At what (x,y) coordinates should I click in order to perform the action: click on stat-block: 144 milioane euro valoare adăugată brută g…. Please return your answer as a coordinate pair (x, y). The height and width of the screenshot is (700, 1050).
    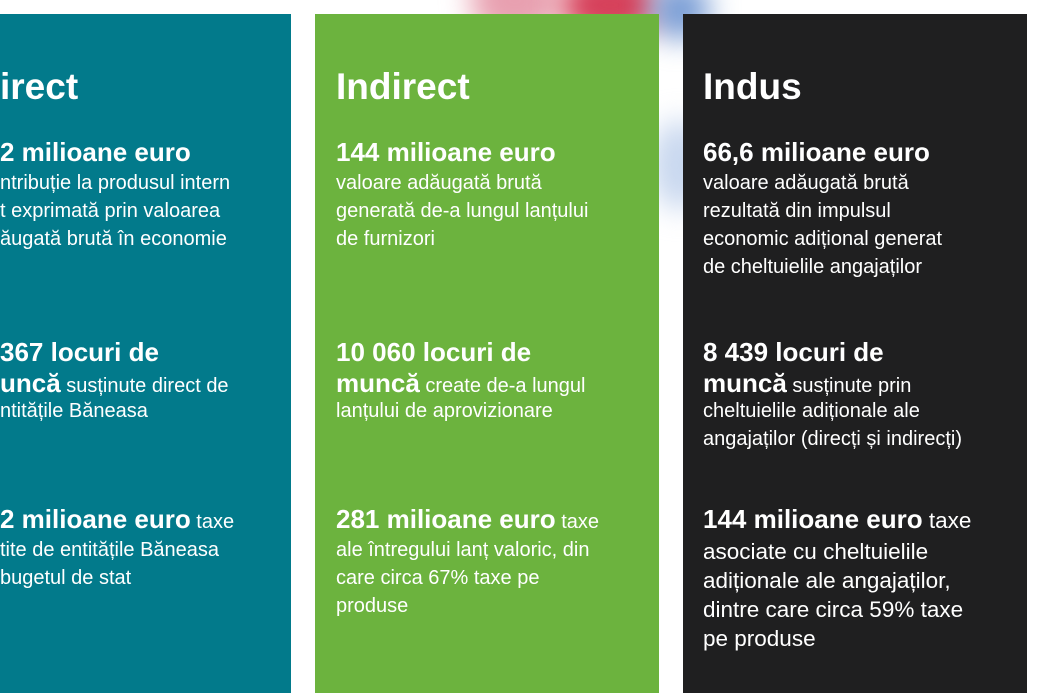
    Looking at the image, I should click on (462, 195).